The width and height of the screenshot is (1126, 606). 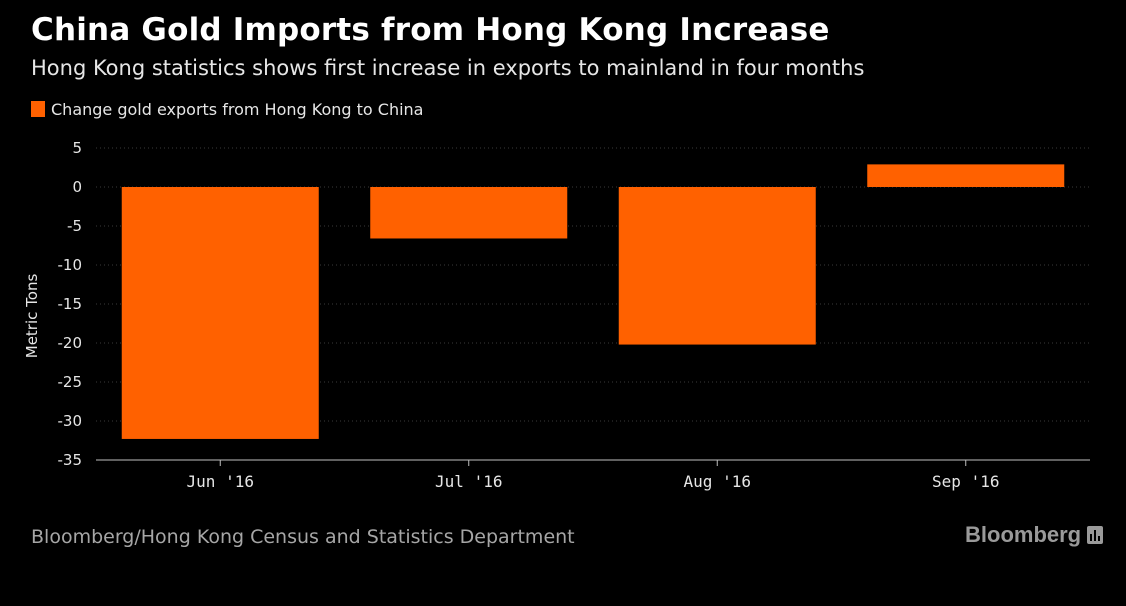 What do you see at coordinates (70, 343) in the screenshot?
I see `y-tick-label: -20` at bounding box center [70, 343].